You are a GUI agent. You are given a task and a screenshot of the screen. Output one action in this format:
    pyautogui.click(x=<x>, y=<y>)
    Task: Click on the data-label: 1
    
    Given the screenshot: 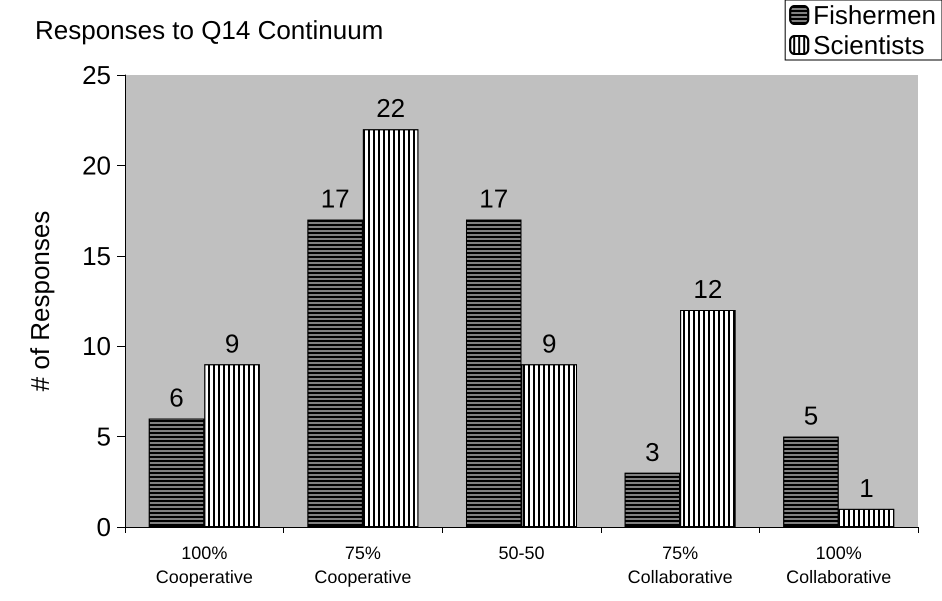 What is the action you would take?
    pyautogui.click(x=866, y=487)
    